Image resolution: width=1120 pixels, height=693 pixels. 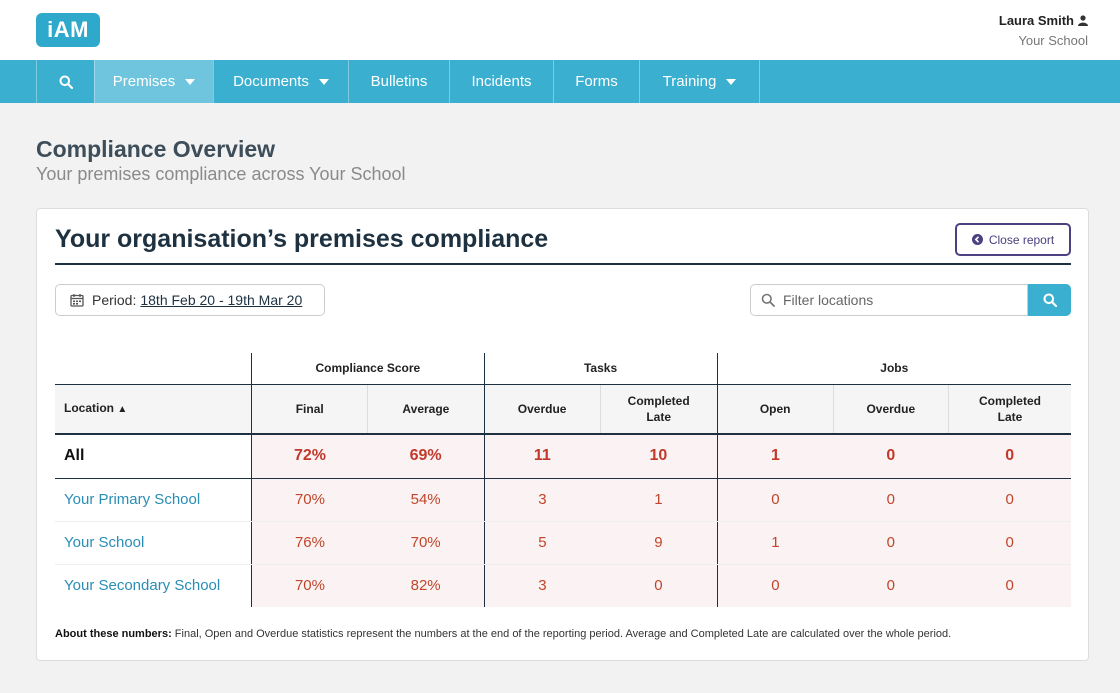 I want to click on col-jobs-overdue: Overdue, so click(x=891, y=409).